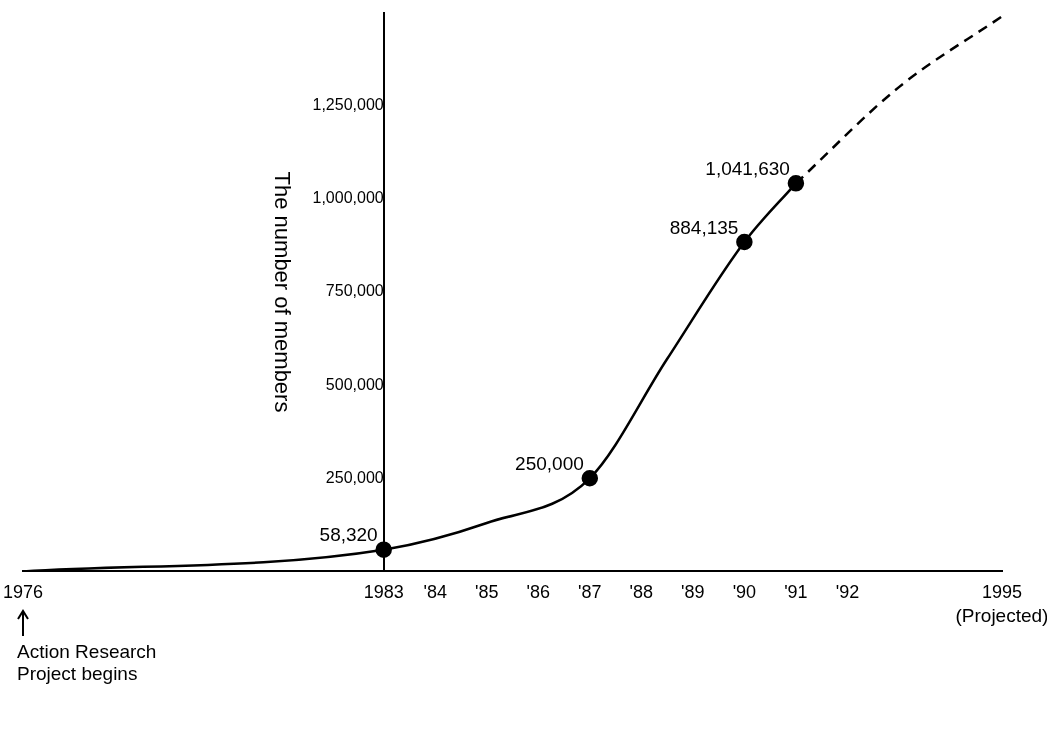 The width and height of the screenshot is (1047, 737). Describe the element at coordinates (354, 291) in the screenshot. I see `y-tick-label: 750,000` at that location.